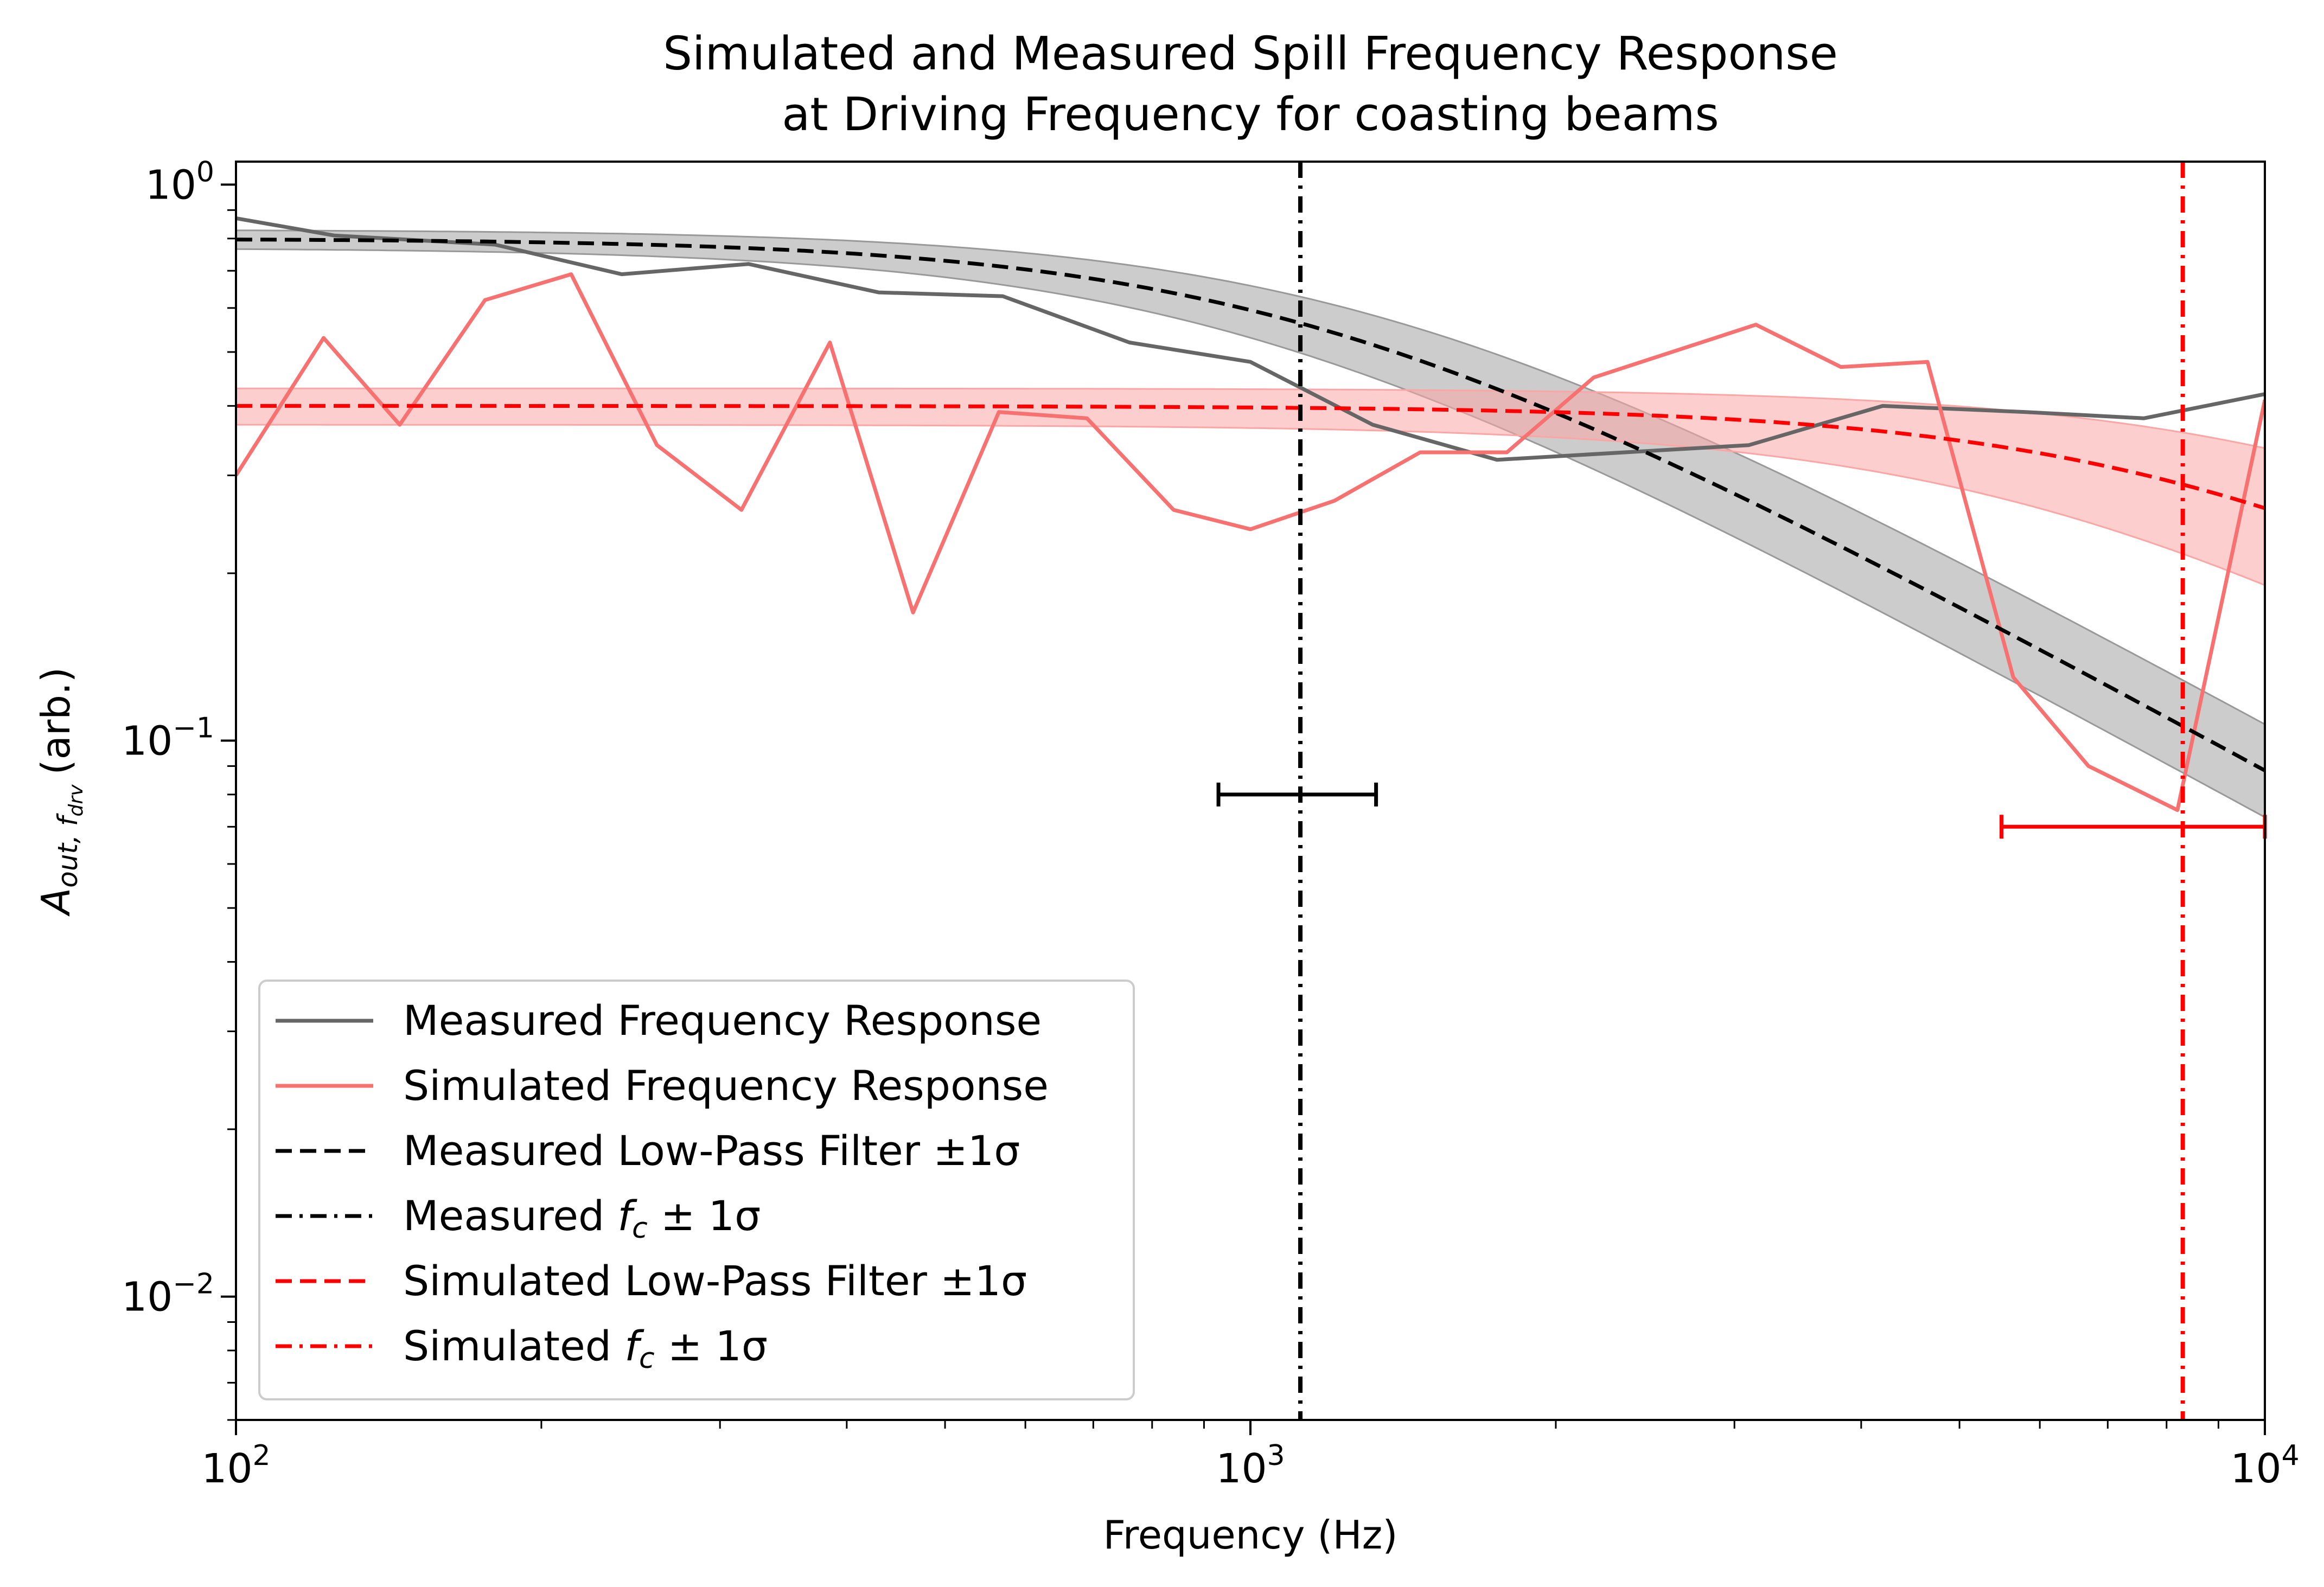  I want to click on y-tick-label: 10⁻¹, so click(168, 738).